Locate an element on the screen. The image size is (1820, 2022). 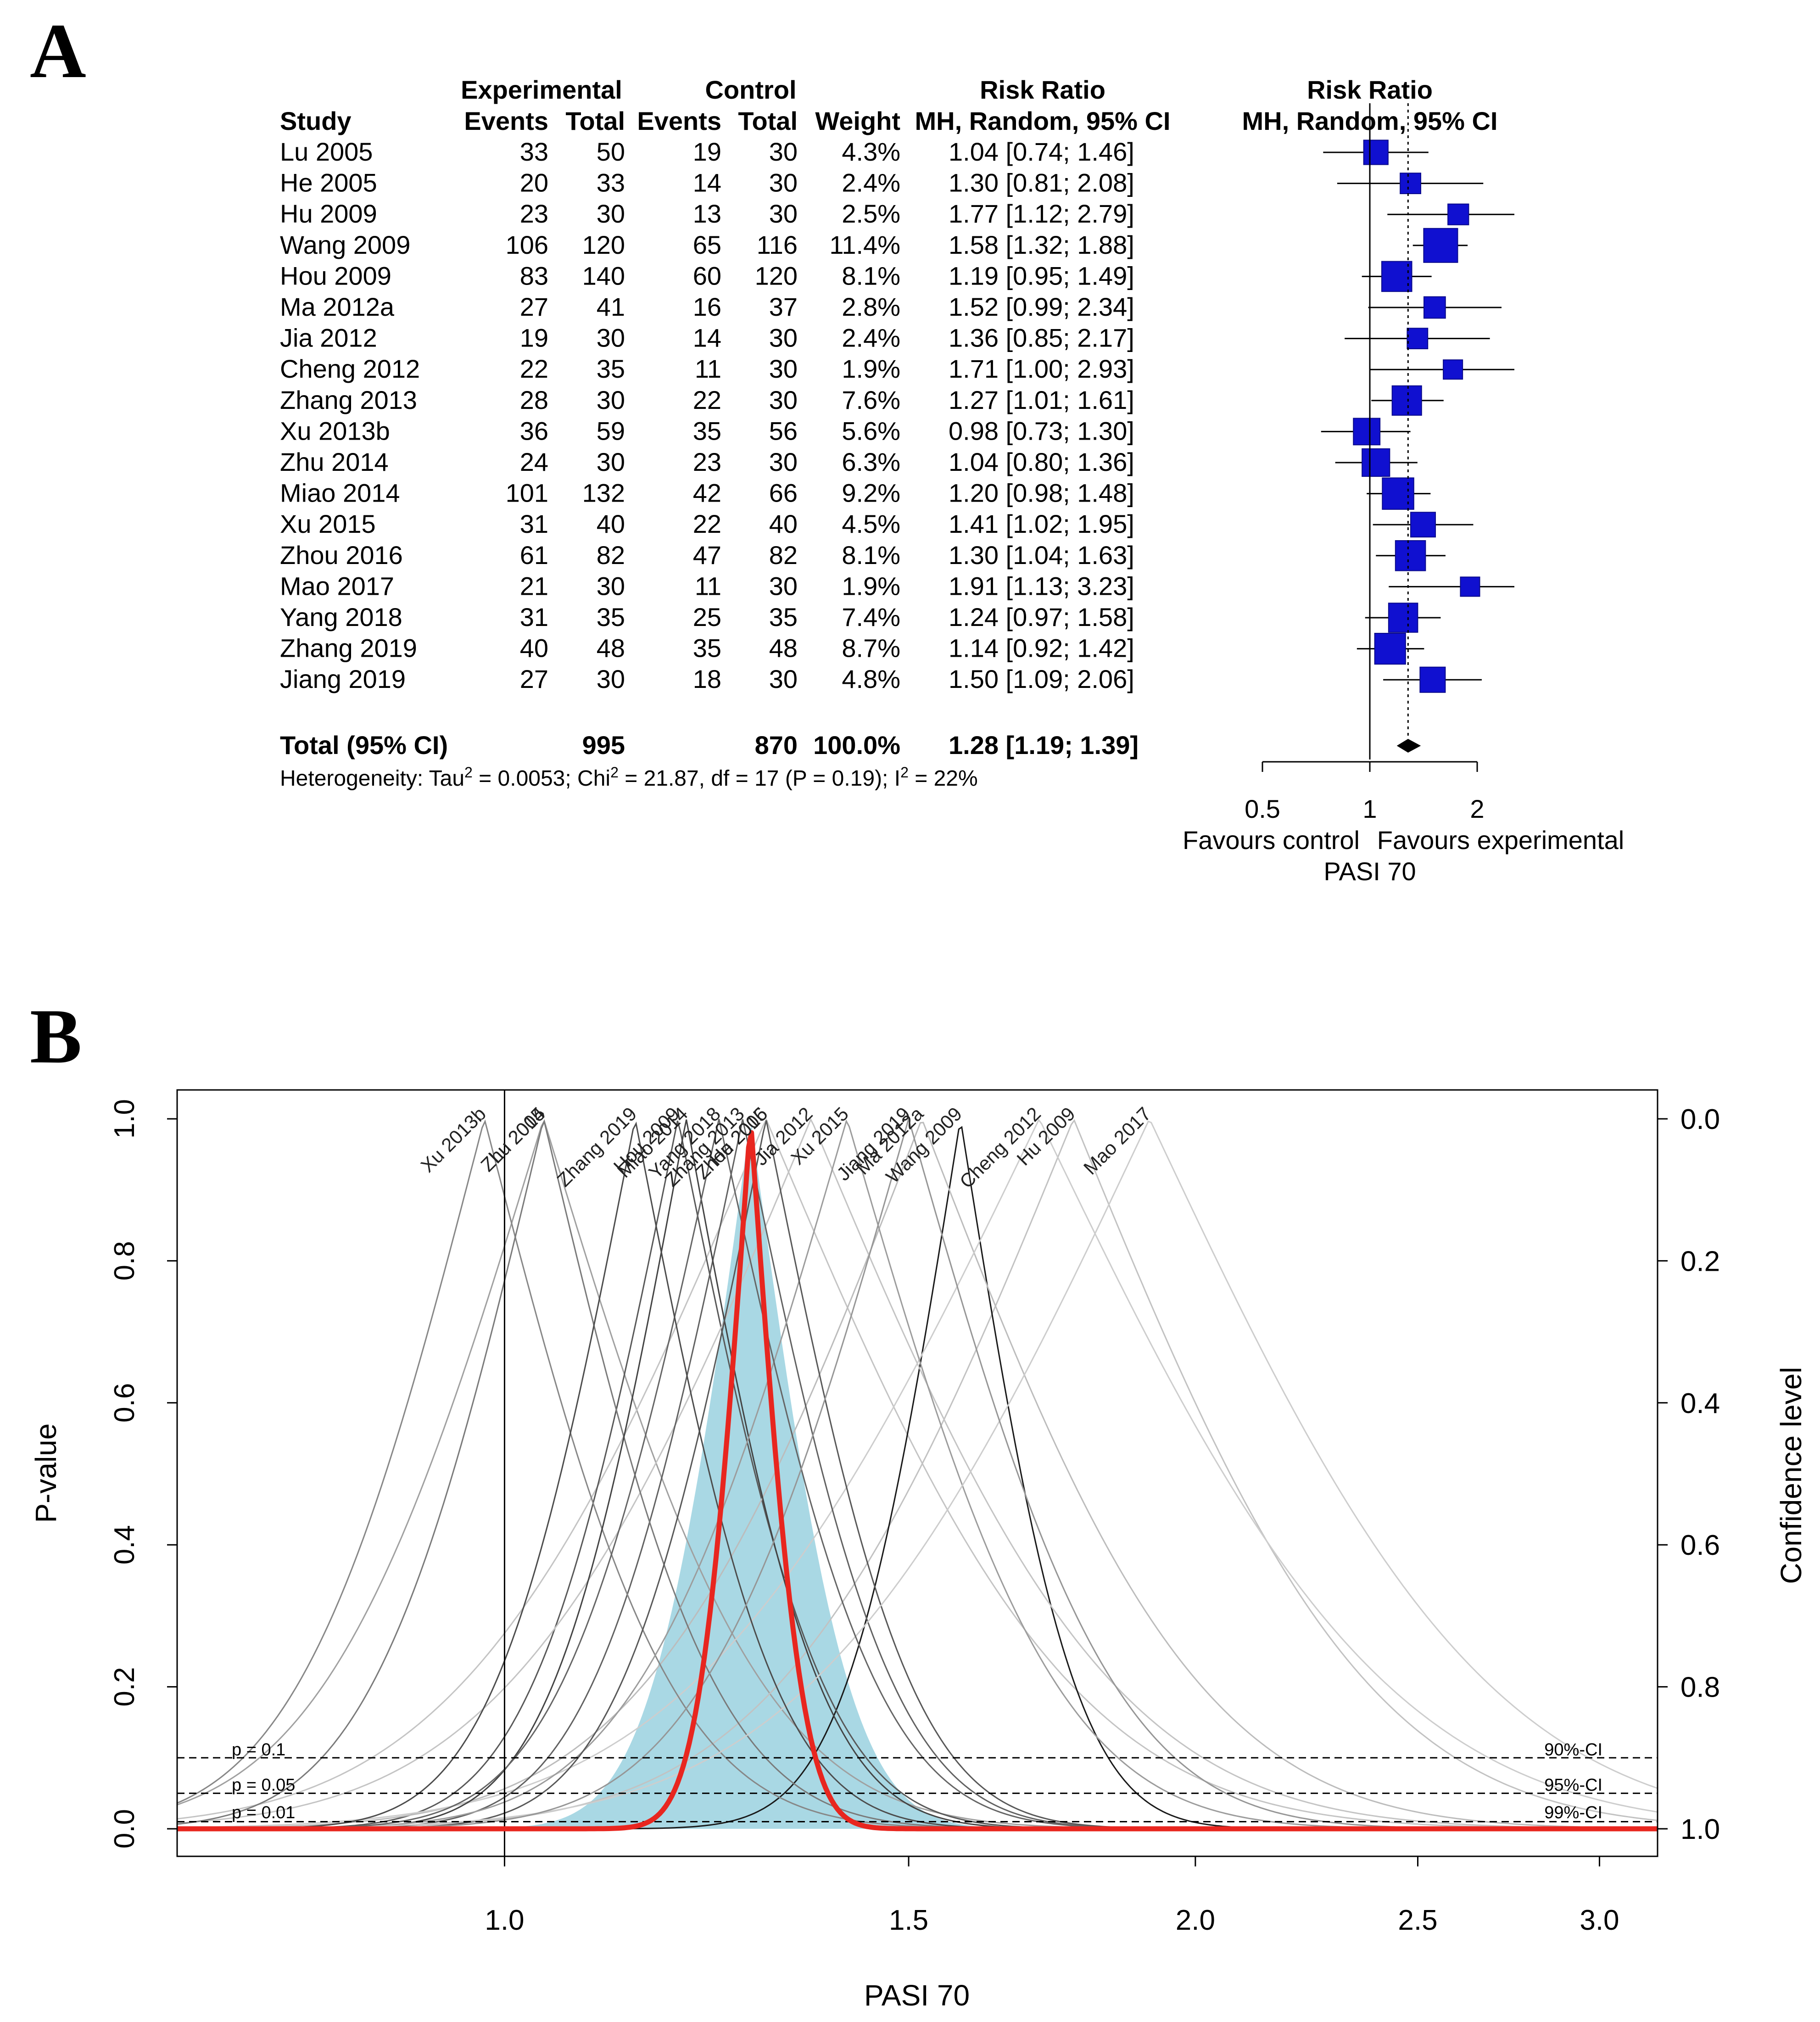
weight: 4.5% is located at coordinates (871, 524).